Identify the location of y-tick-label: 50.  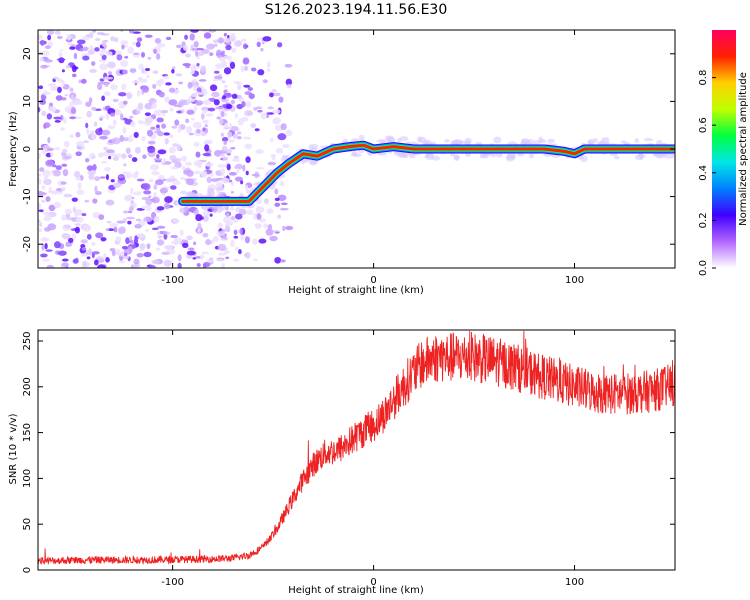
(27, 524).